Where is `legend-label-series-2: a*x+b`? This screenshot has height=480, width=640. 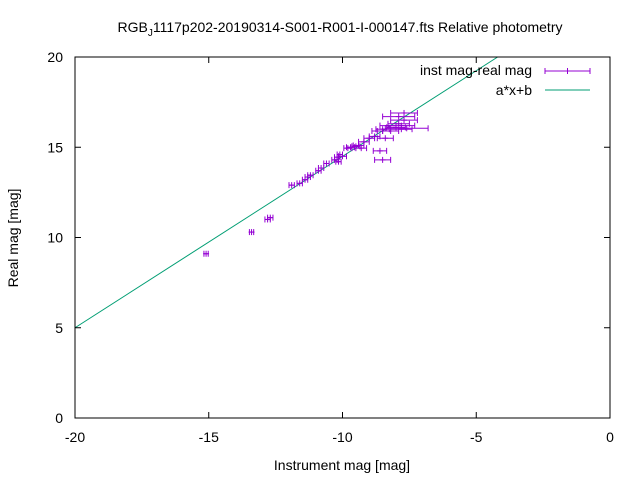 legend-label-series-2: a*x+b is located at coordinates (514, 90).